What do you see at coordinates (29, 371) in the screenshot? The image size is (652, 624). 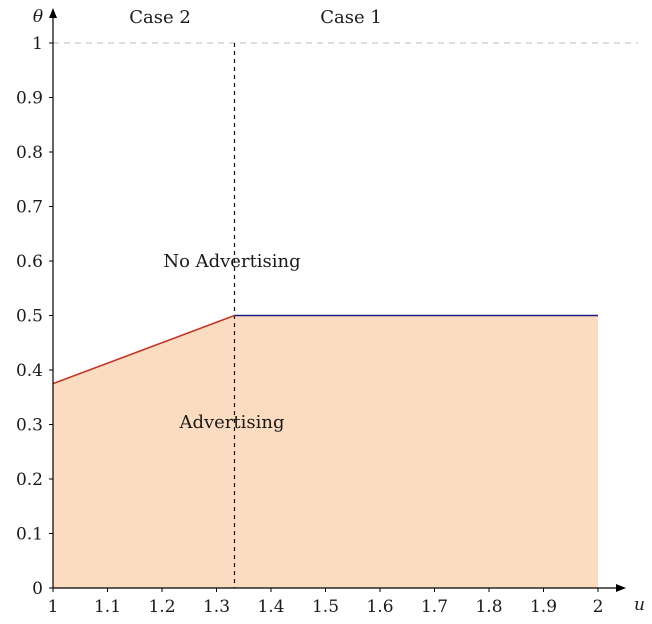 I see `y-tick-label: 0.4` at bounding box center [29, 371].